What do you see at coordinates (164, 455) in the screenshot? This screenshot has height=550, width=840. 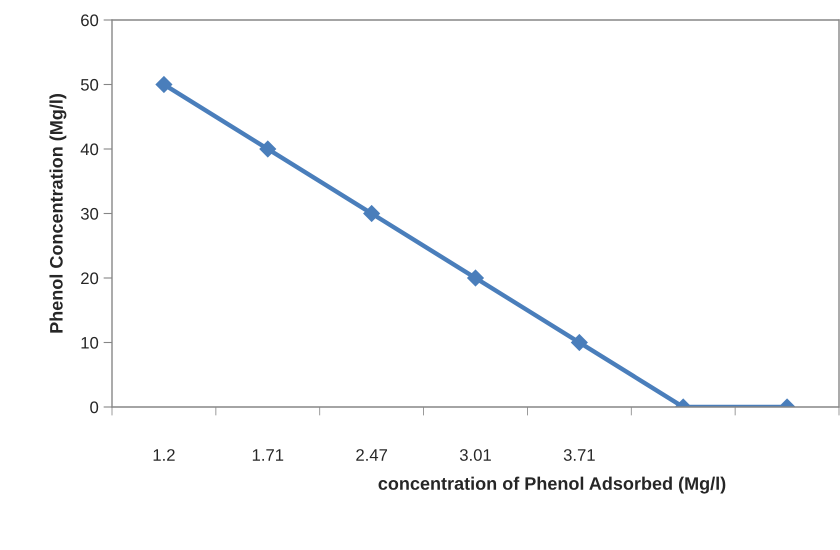 I see `x-tick-label: 1.2` at bounding box center [164, 455].